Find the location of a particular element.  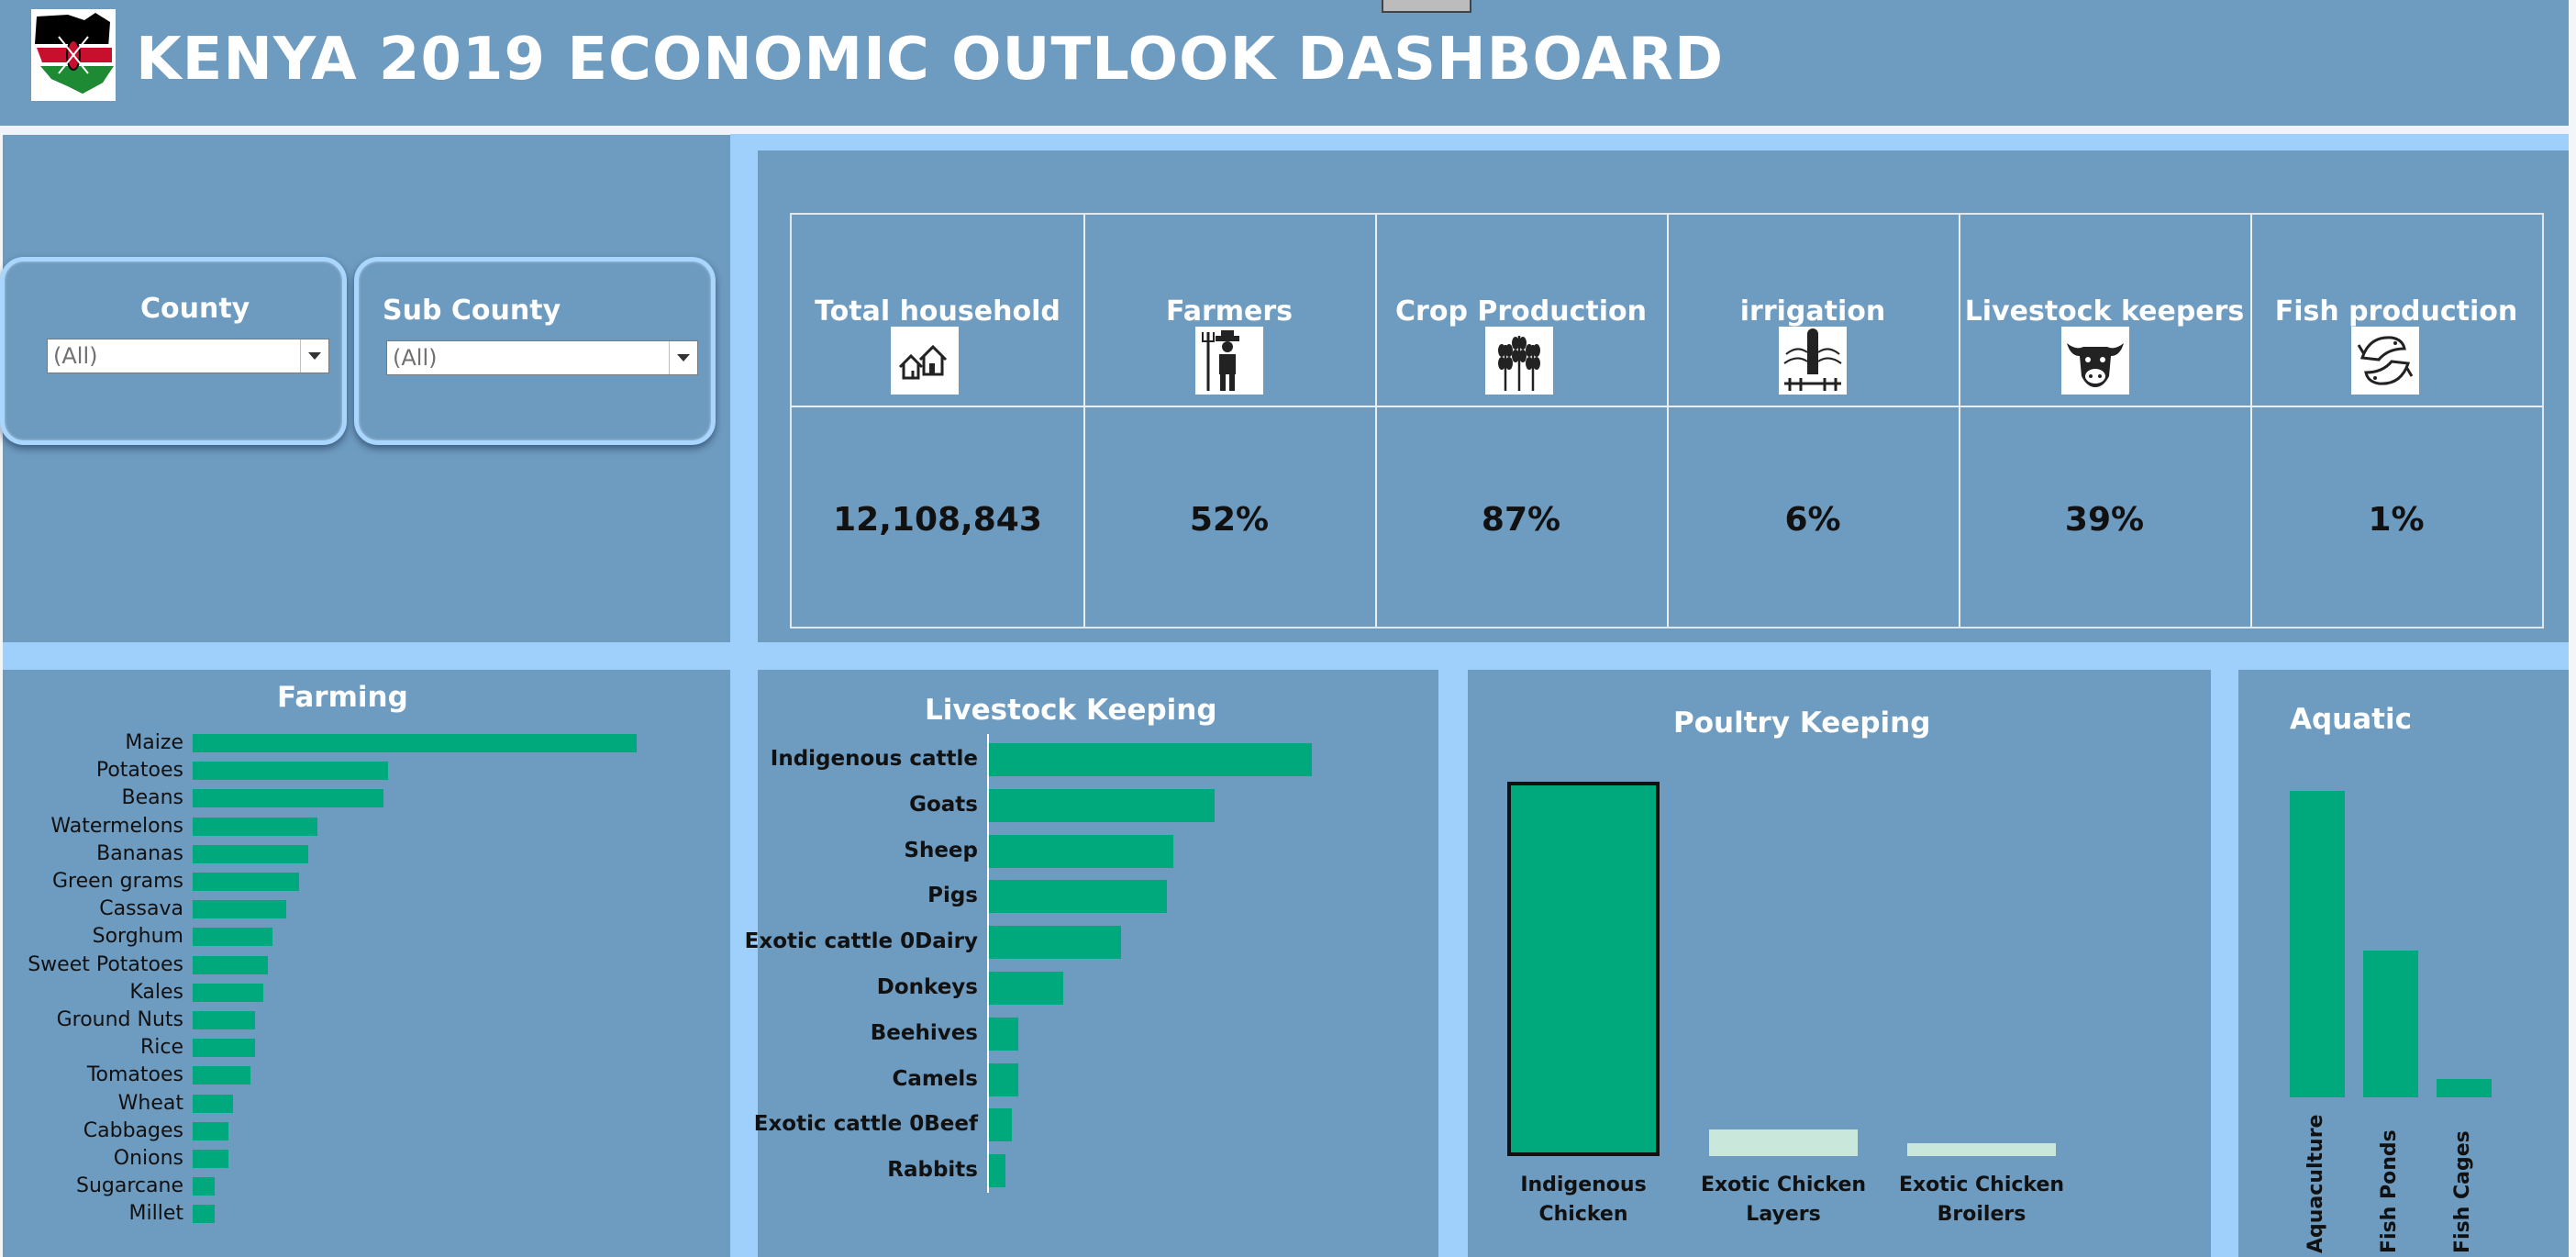

header-divider is located at coordinates (1288, 130).